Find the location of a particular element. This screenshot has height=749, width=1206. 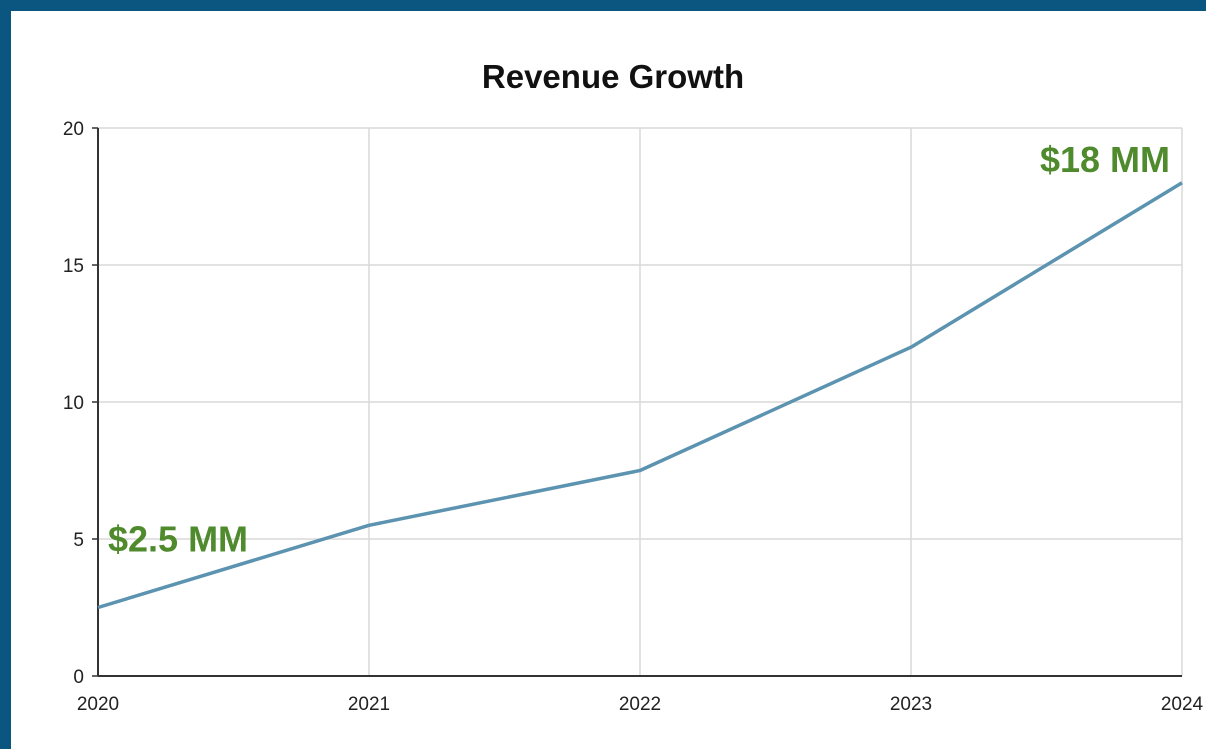

x-tick-label: 2021 is located at coordinates (369, 704).